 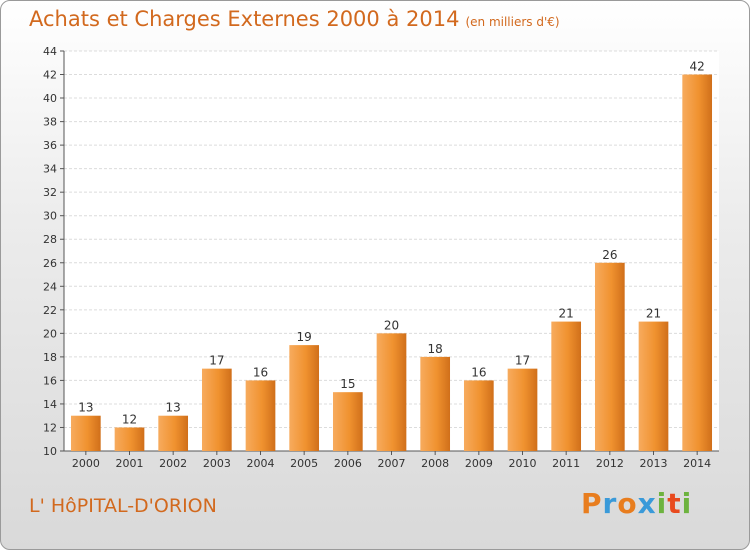 What do you see at coordinates (647, 503) in the screenshot?
I see `logo-letter: x` at bounding box center [647, 503].